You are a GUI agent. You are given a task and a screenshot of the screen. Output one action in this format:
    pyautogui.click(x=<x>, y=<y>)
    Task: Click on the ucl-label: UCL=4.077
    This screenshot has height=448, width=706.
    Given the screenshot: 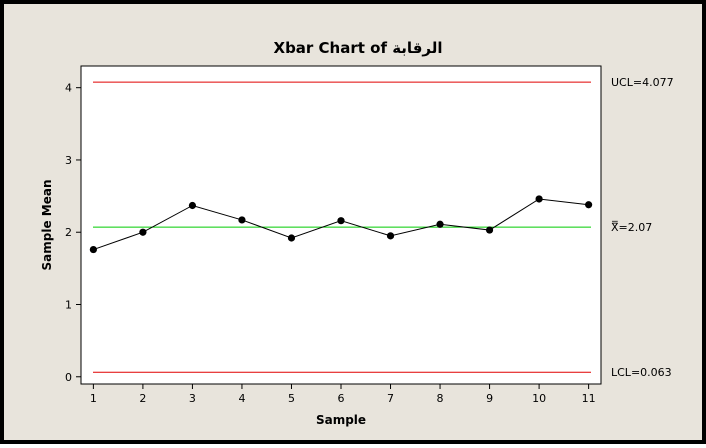 What is the action you would take?
    pyautogui.click(x=642, y=82)
    